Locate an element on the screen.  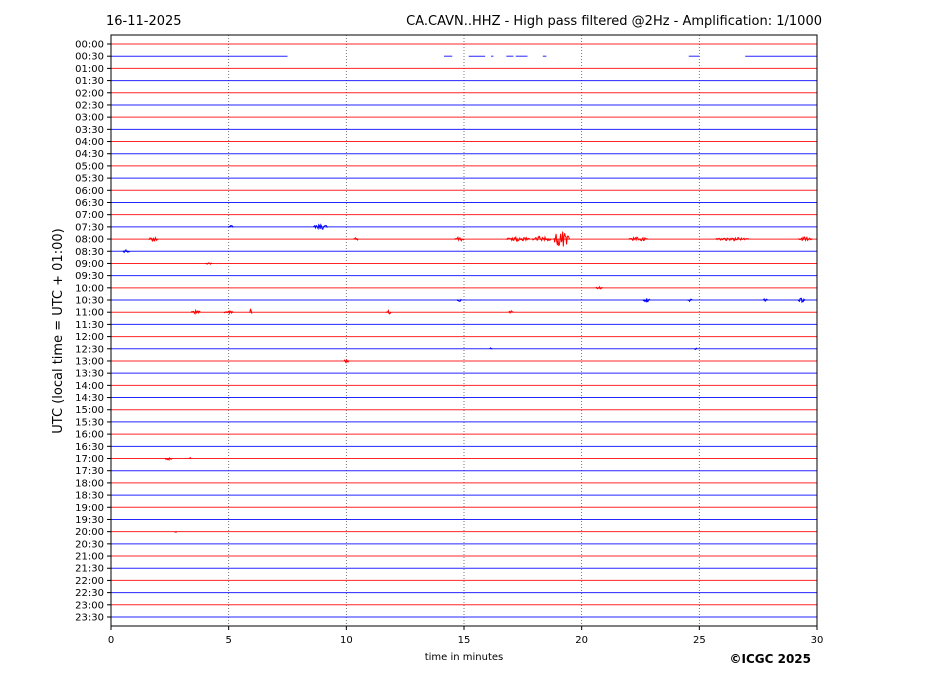
x-tick-label: 25 is located at coordinates (699, 640).